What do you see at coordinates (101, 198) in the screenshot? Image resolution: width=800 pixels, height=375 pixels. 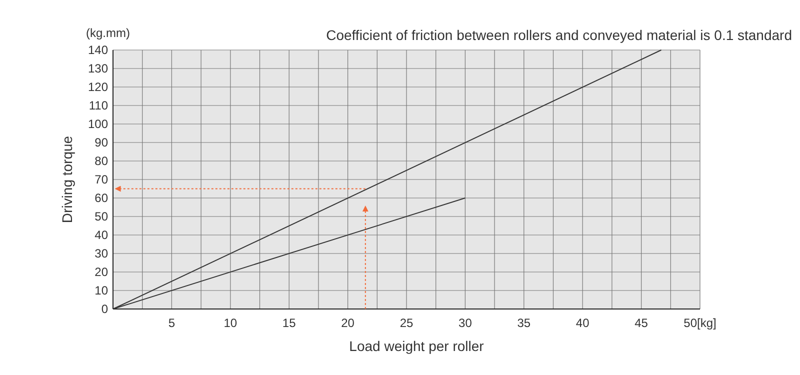 I see `y-tick-label: 60` at bounding box center [101, 198].